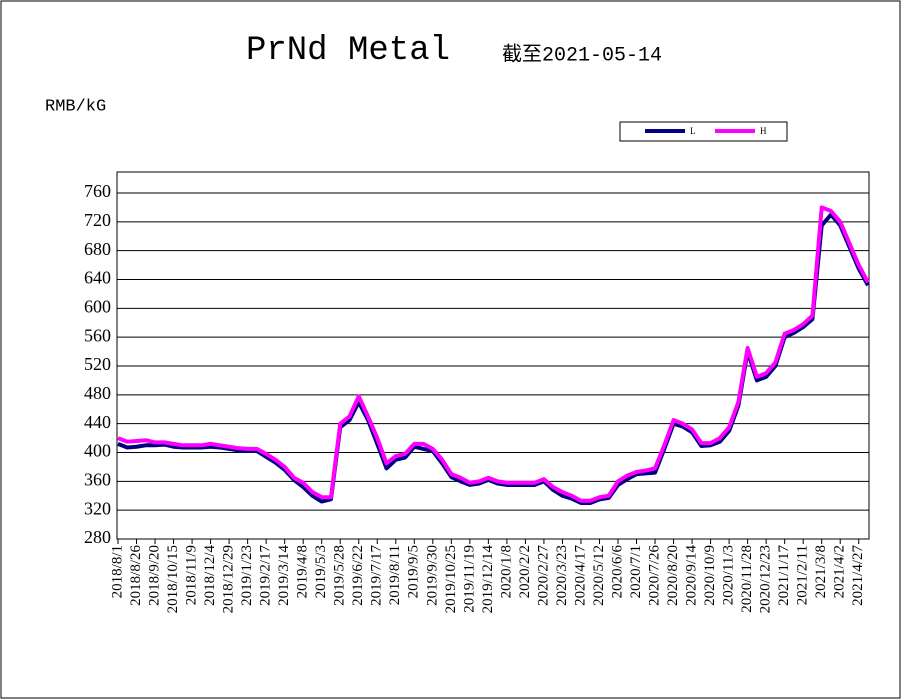  Describe the element at coordinates (97, 508) in the screenshot. I see `y-tick-label: 320` at that location.